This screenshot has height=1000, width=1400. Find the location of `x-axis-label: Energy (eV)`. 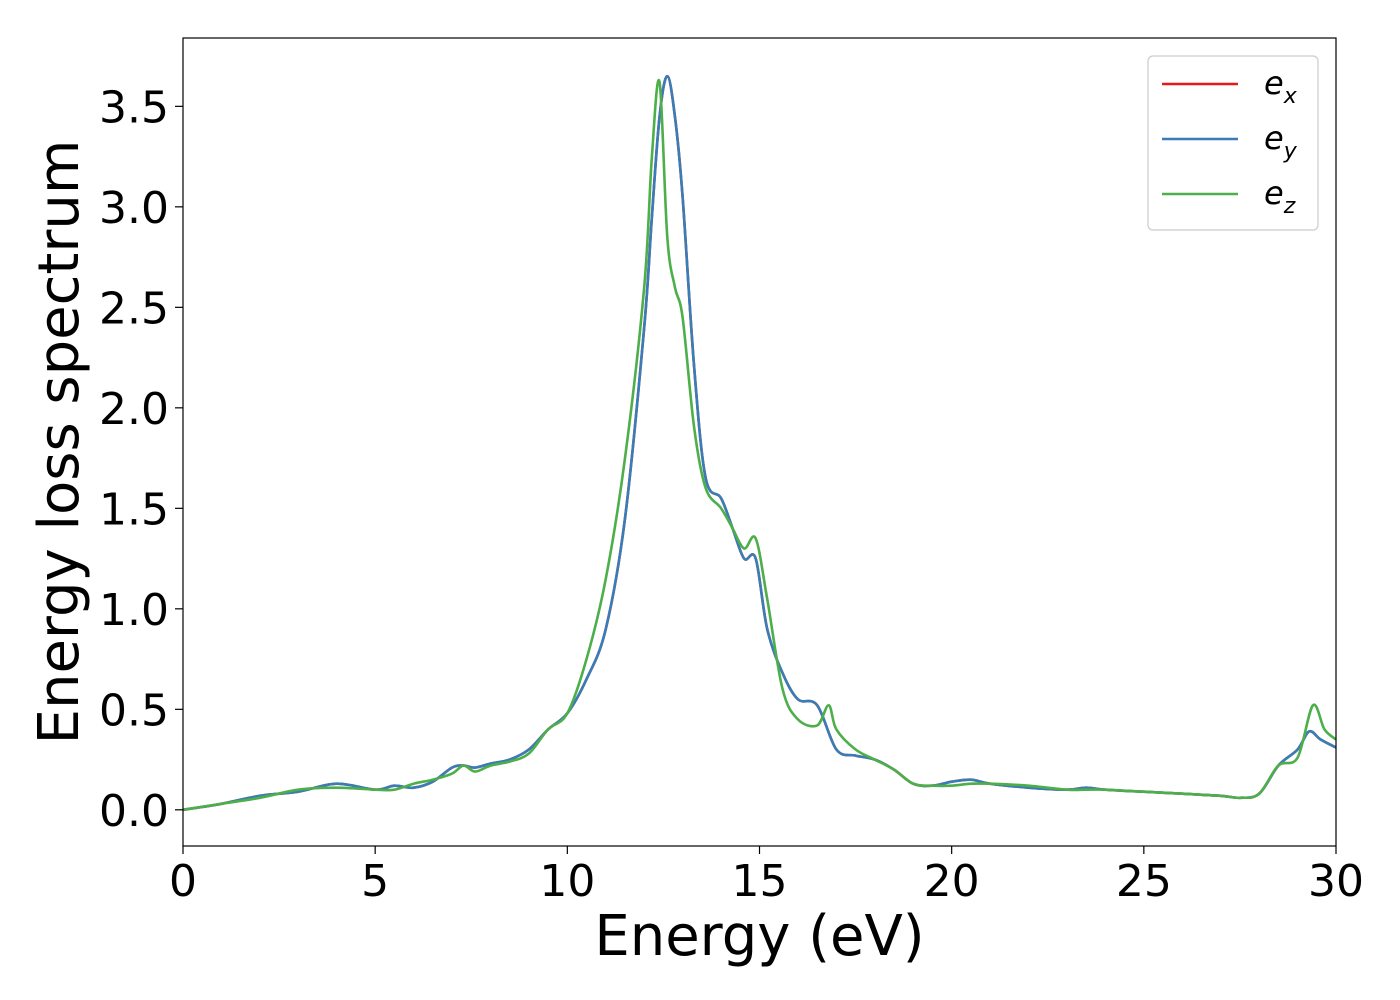

x-axis-label: Energy (eV) is located at coordinates (759, 936).